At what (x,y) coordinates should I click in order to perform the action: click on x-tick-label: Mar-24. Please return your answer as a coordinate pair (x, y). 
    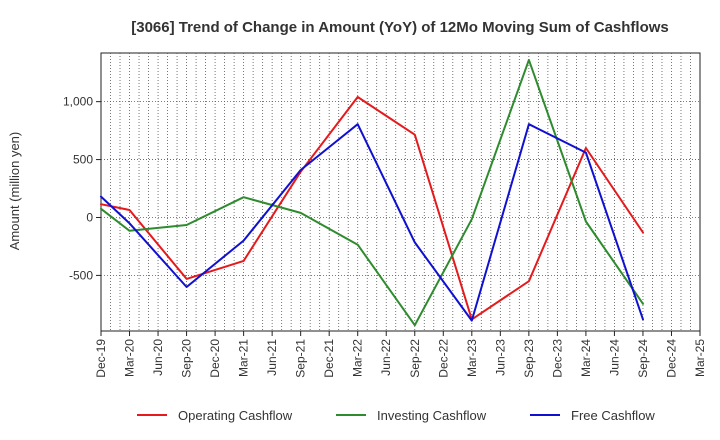
    Looking at the image, I should click on (586, 358).